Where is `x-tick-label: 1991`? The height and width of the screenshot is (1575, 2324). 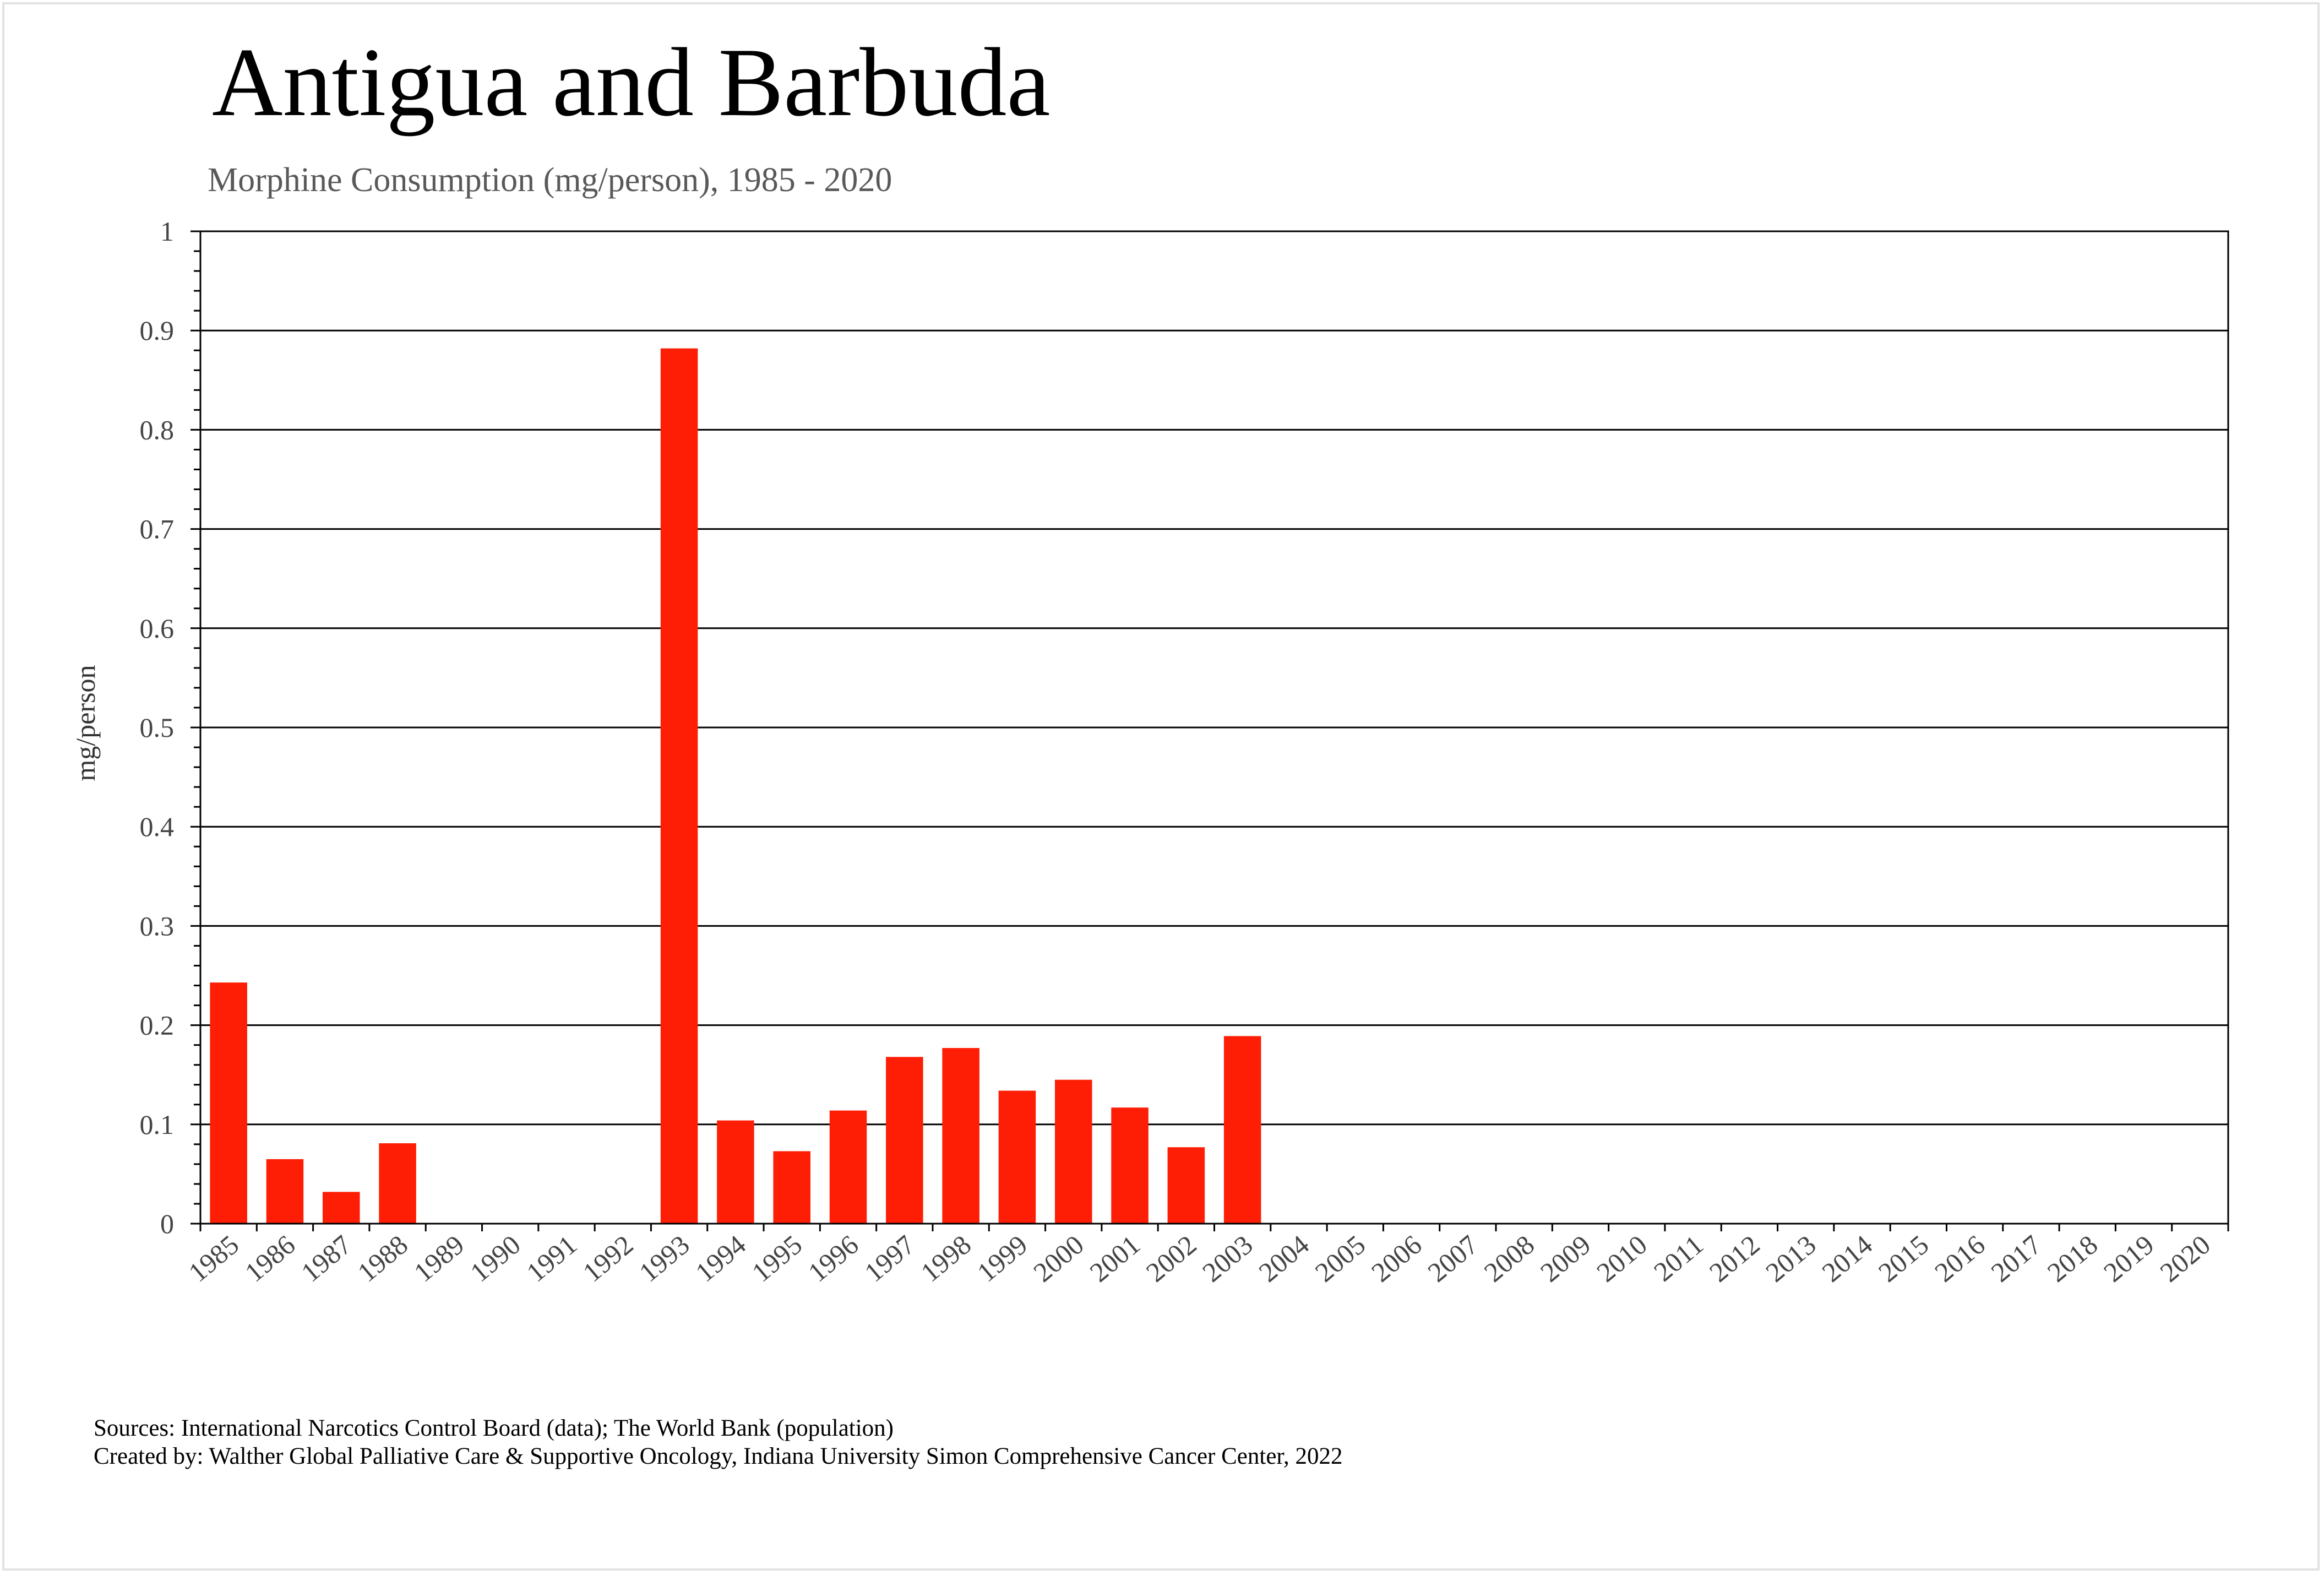
x-tick-label: 1991 is located at coordinates (552, 1258).